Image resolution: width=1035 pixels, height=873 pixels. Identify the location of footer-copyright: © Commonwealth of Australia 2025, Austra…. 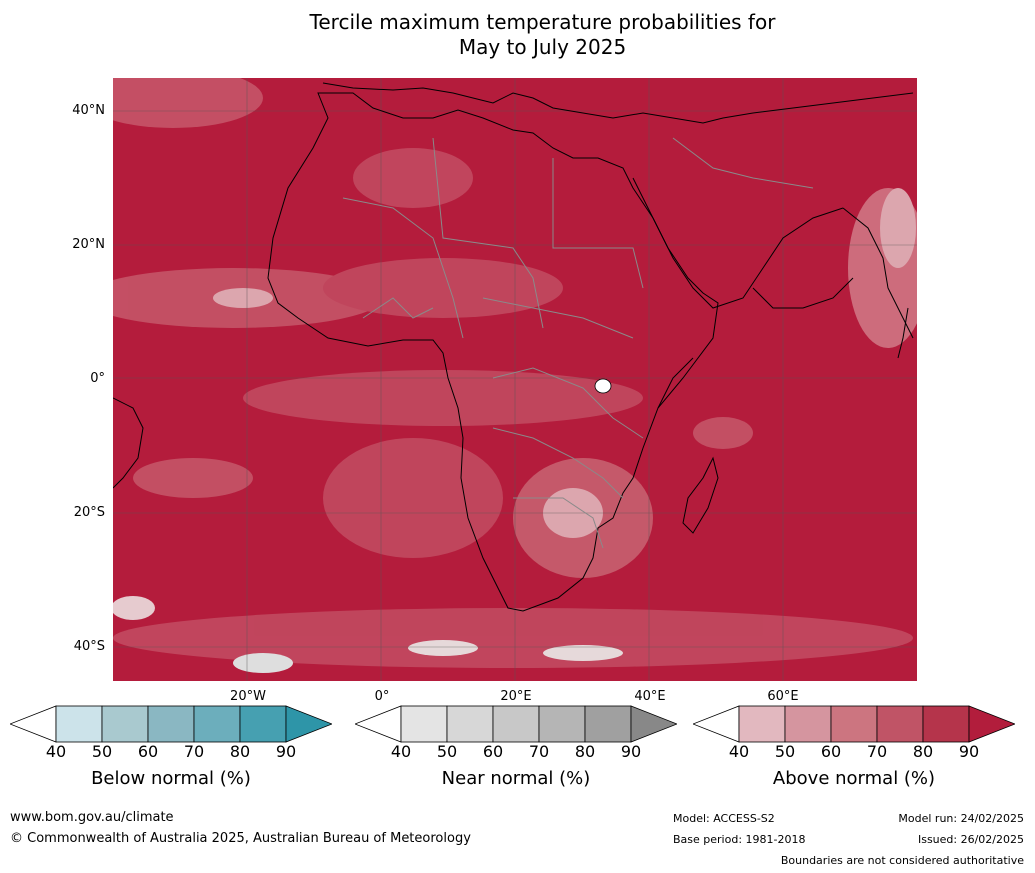
(240, 838).